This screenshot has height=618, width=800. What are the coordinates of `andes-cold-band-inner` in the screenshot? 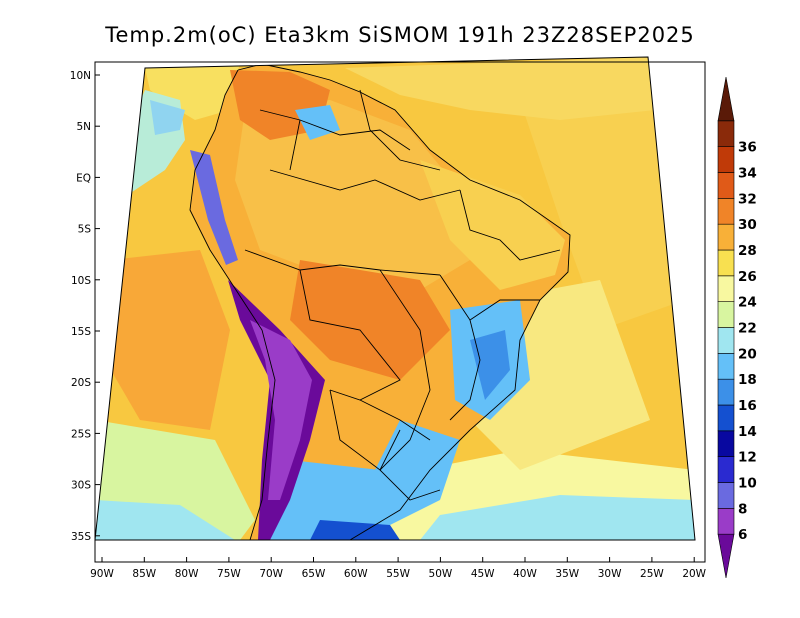 It's located at (281, 410).